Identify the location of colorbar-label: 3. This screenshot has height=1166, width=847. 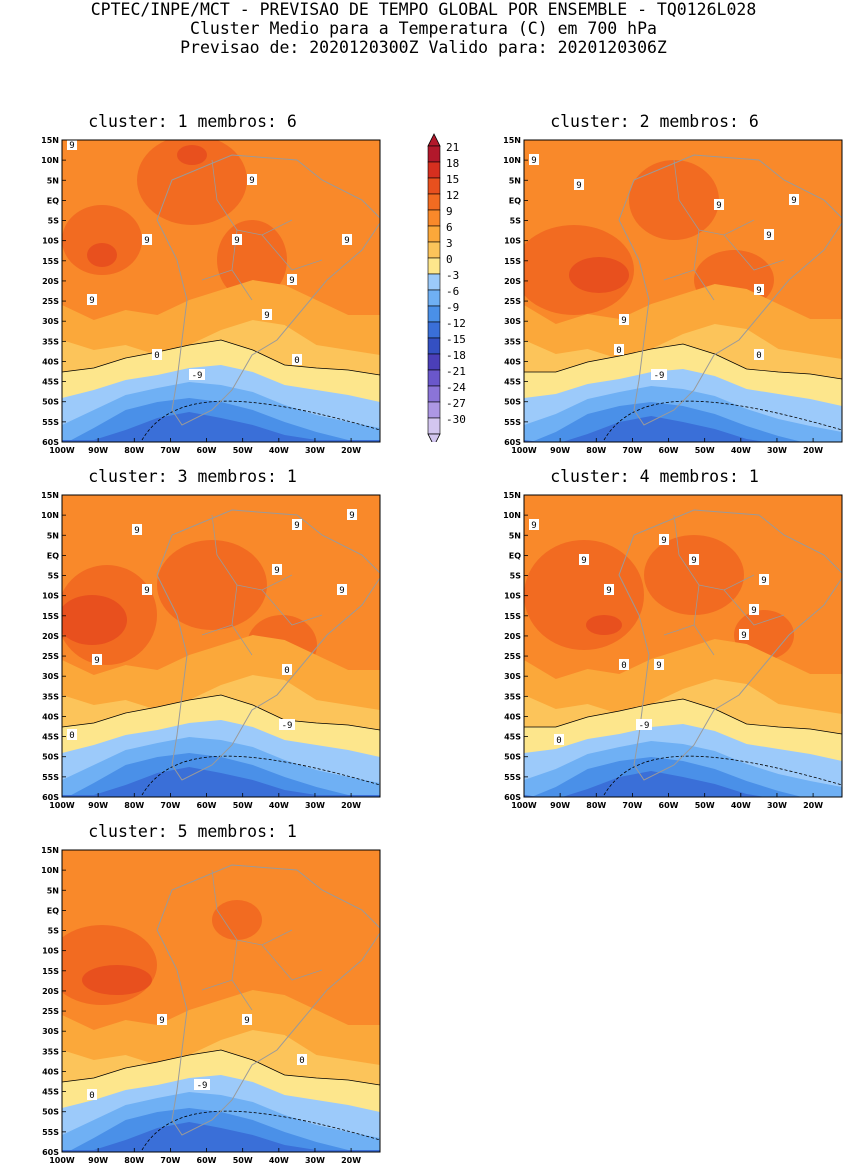
(449, 243).